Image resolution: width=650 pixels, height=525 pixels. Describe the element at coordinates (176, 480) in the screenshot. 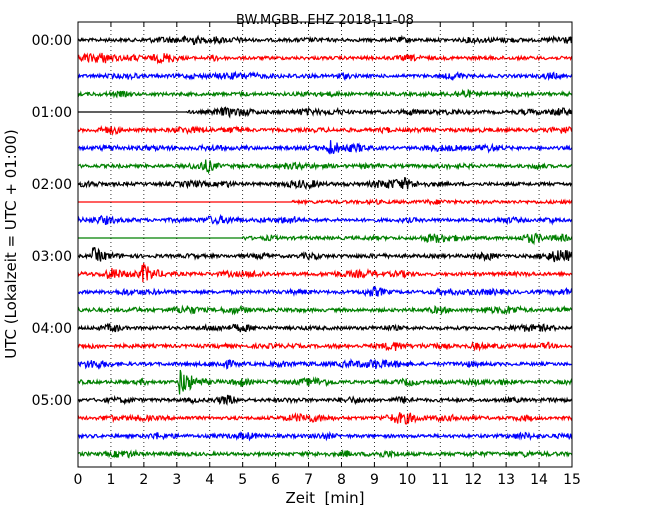

I see `x-tick-label: 3` at that location.